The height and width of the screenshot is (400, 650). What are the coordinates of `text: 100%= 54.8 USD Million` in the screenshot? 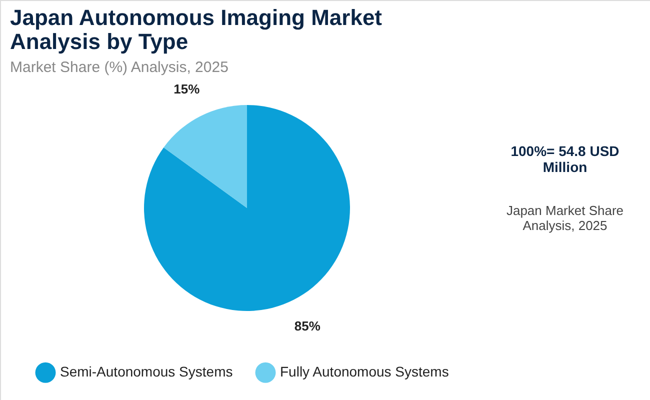 It's located at (565, 159).